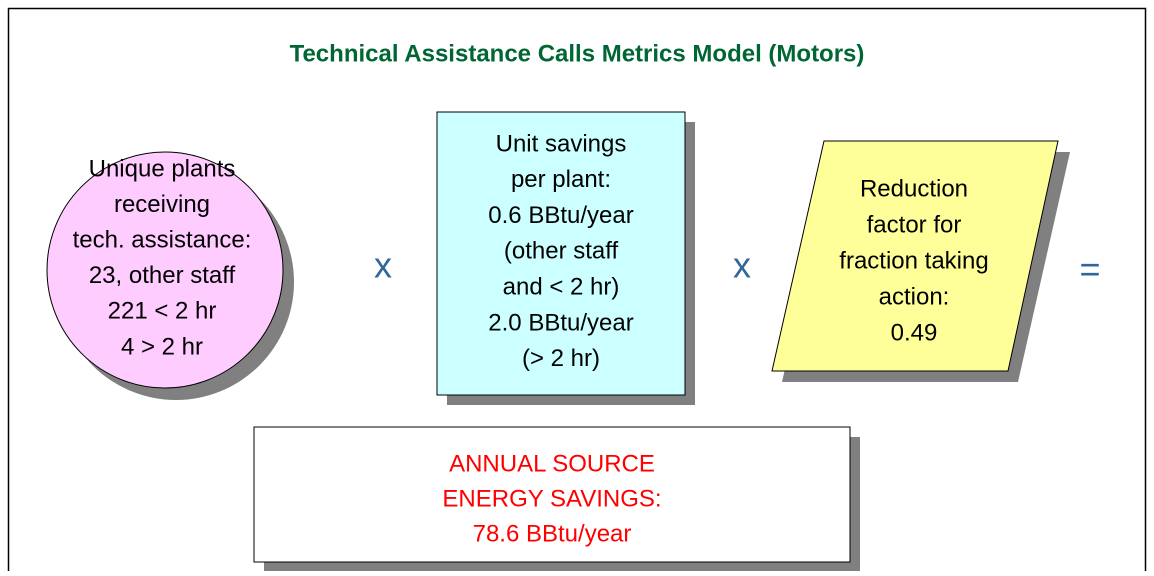  Describe the element at coordinates (551, 498) in the screenshot. I see `node-text: ENERGY SAVINGS:` at that location.